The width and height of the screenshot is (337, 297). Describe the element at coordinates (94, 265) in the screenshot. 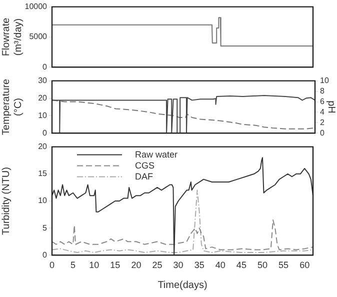

I see `x-tick-label: 10` at that location.